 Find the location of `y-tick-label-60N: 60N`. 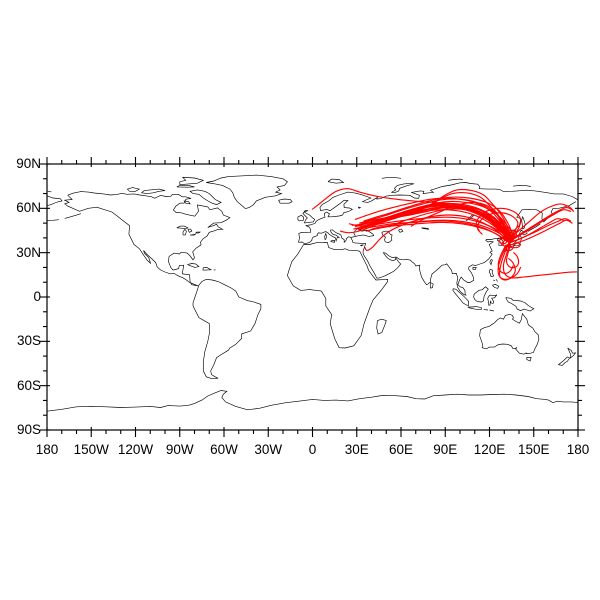

y-tick-label-60N: 60N is located at coordinates (28, 208).